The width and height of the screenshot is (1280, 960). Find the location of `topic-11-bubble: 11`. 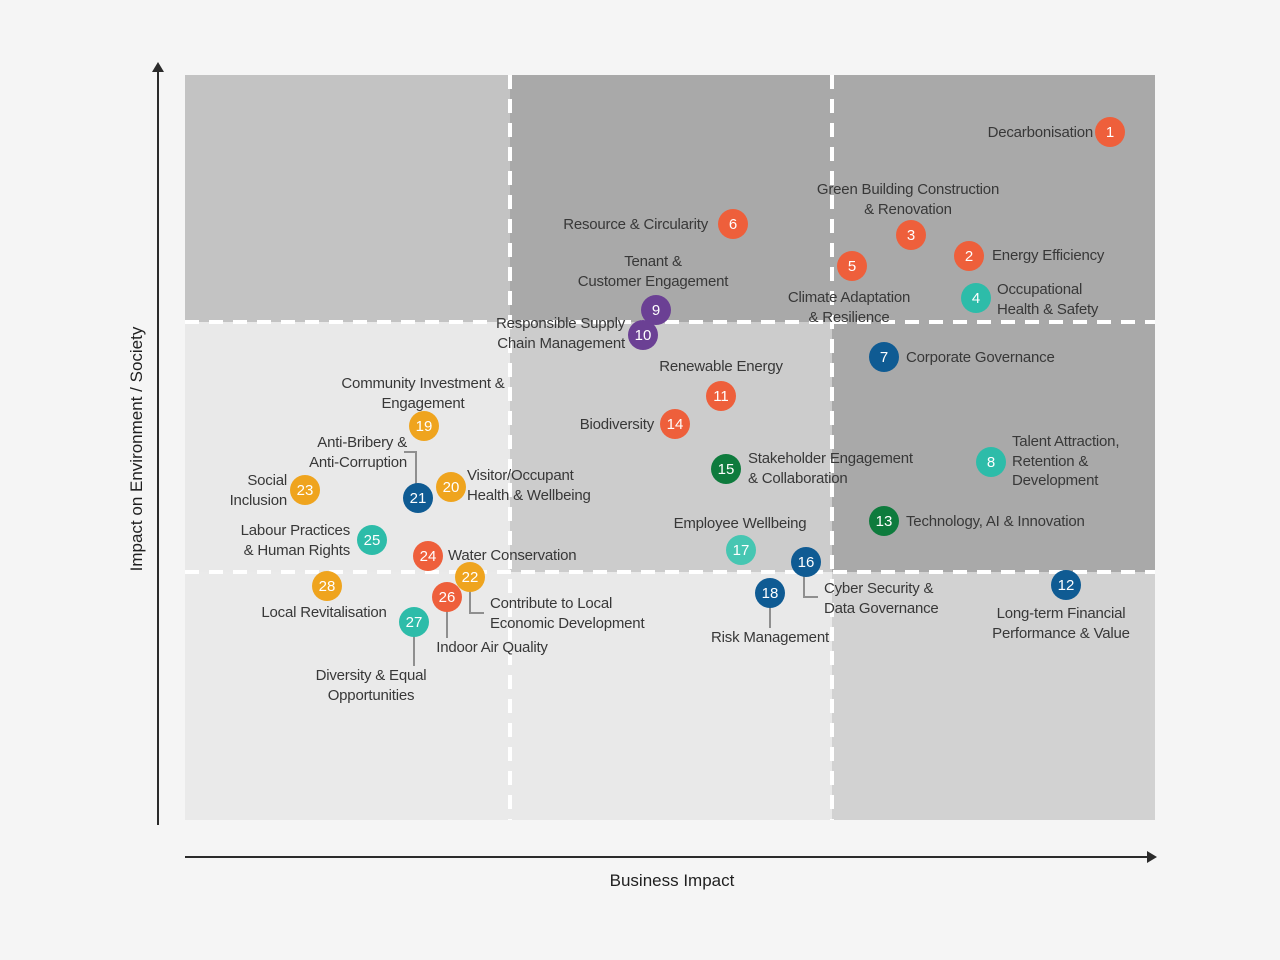

topic-11-bubble: 11 is located at coordinates (721, 396).